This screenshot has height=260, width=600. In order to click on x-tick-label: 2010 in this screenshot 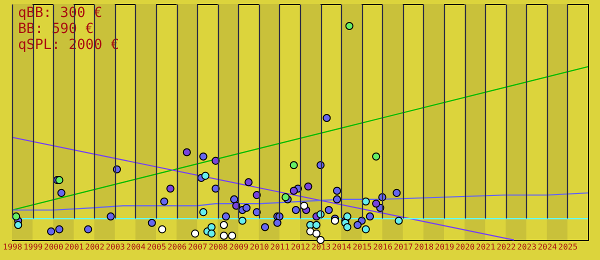, I will do `click(260, 247)`.